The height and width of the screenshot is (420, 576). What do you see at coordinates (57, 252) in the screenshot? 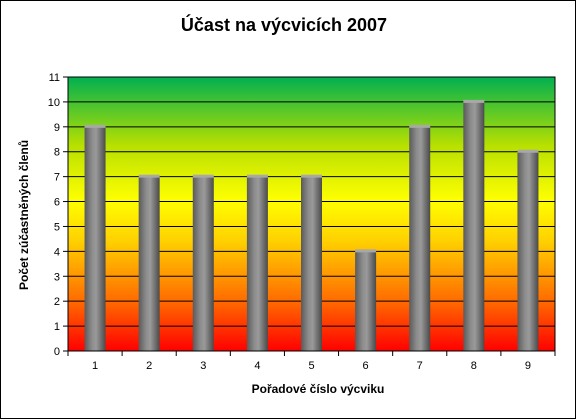
I see `y-tick-label: 4` at bounding box center [57, 252].